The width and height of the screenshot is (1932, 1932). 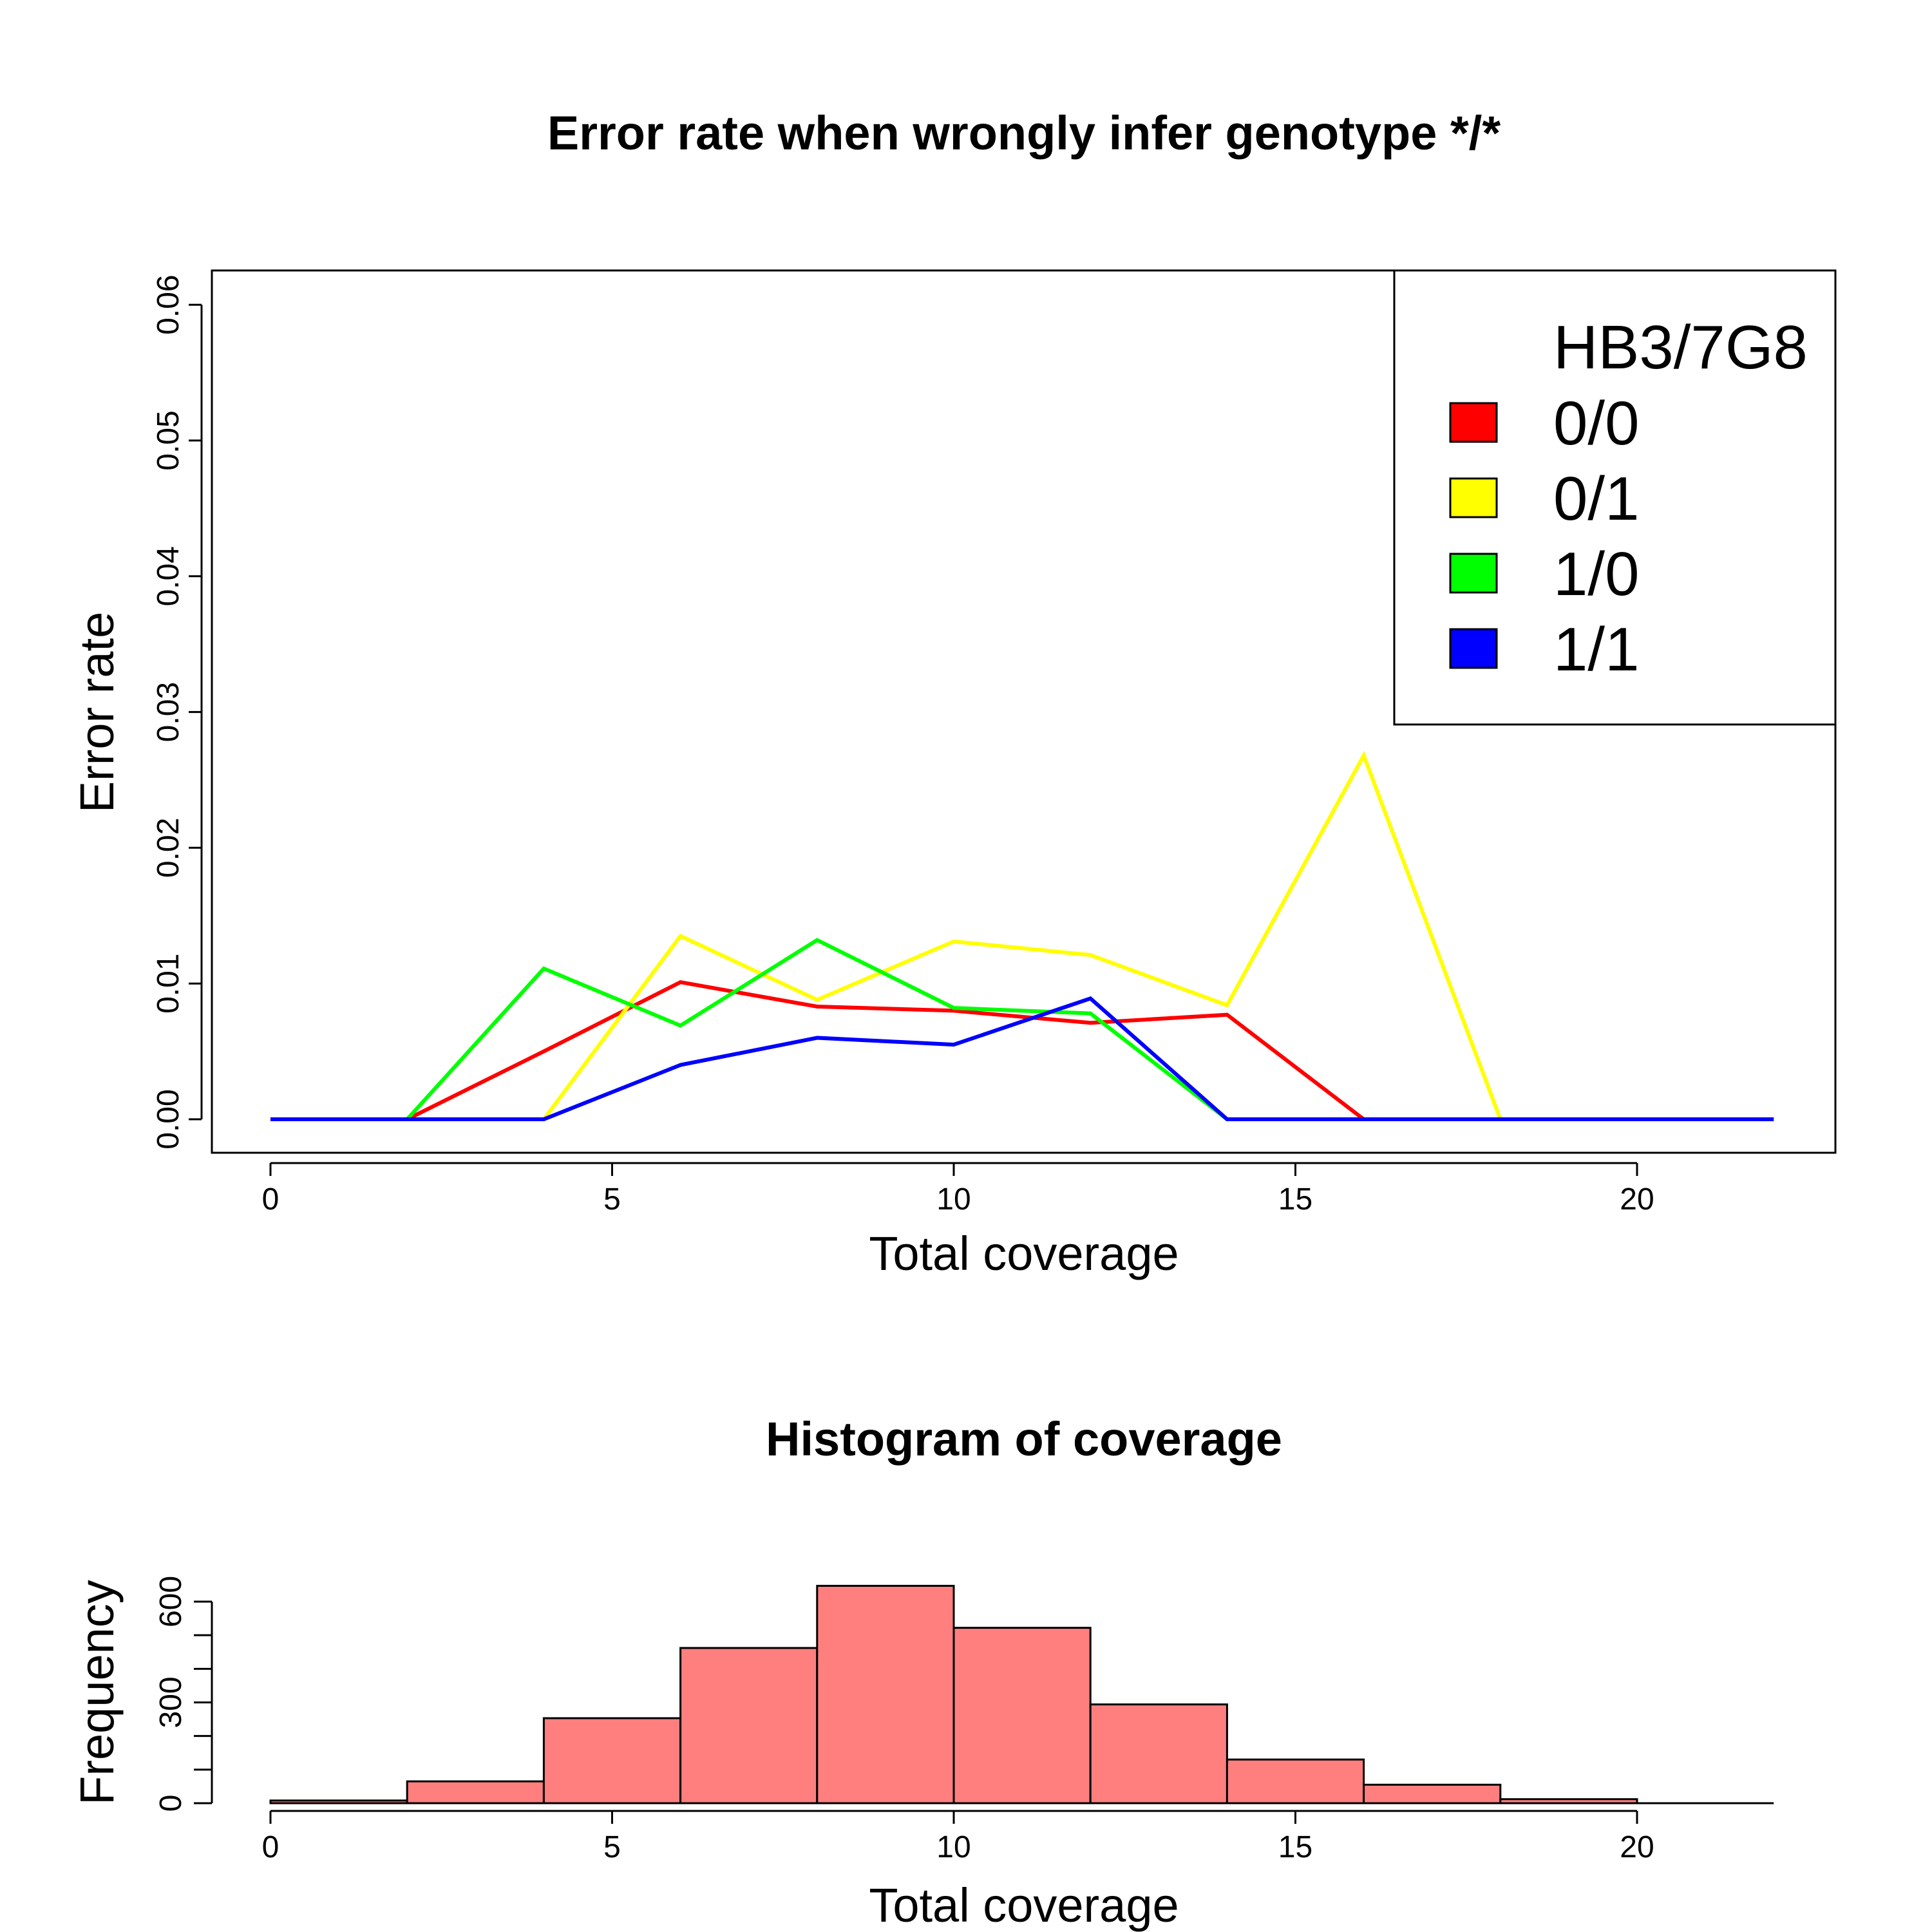 I want to click on histogram-x-tick-label: 5, so click(x=612, y=1847).